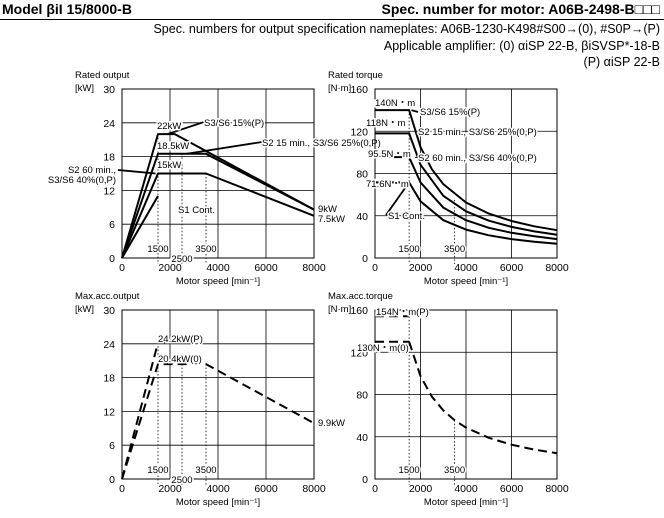 The image size is (664, 518). What do you see at coordinates (67, 9) in the screenshot?
I see `model-title: Model βiI 15/8000-B` at bounding box center [67, 9].